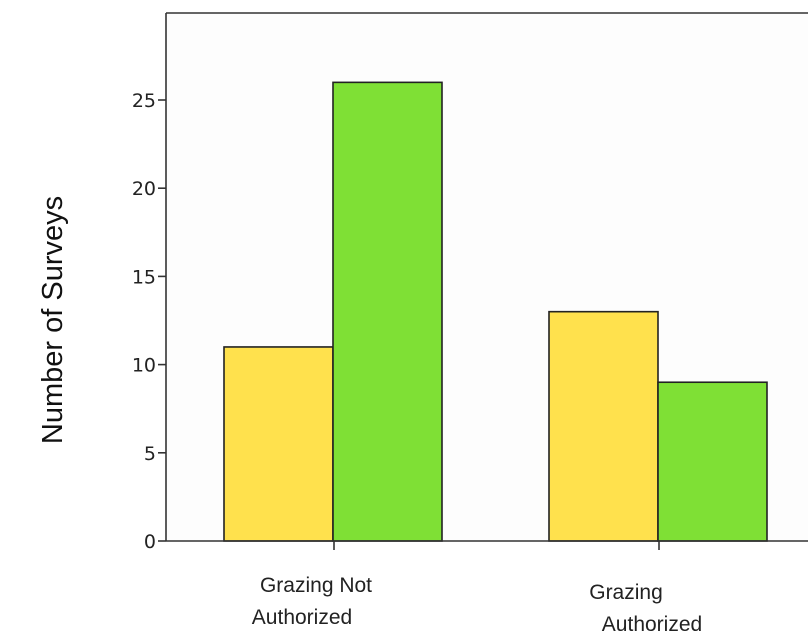 This screenshot has height=636, width=808. Describe the element at coordinates (387, 311) in the screenshot. I see `bar-series1-cat0` at that location.